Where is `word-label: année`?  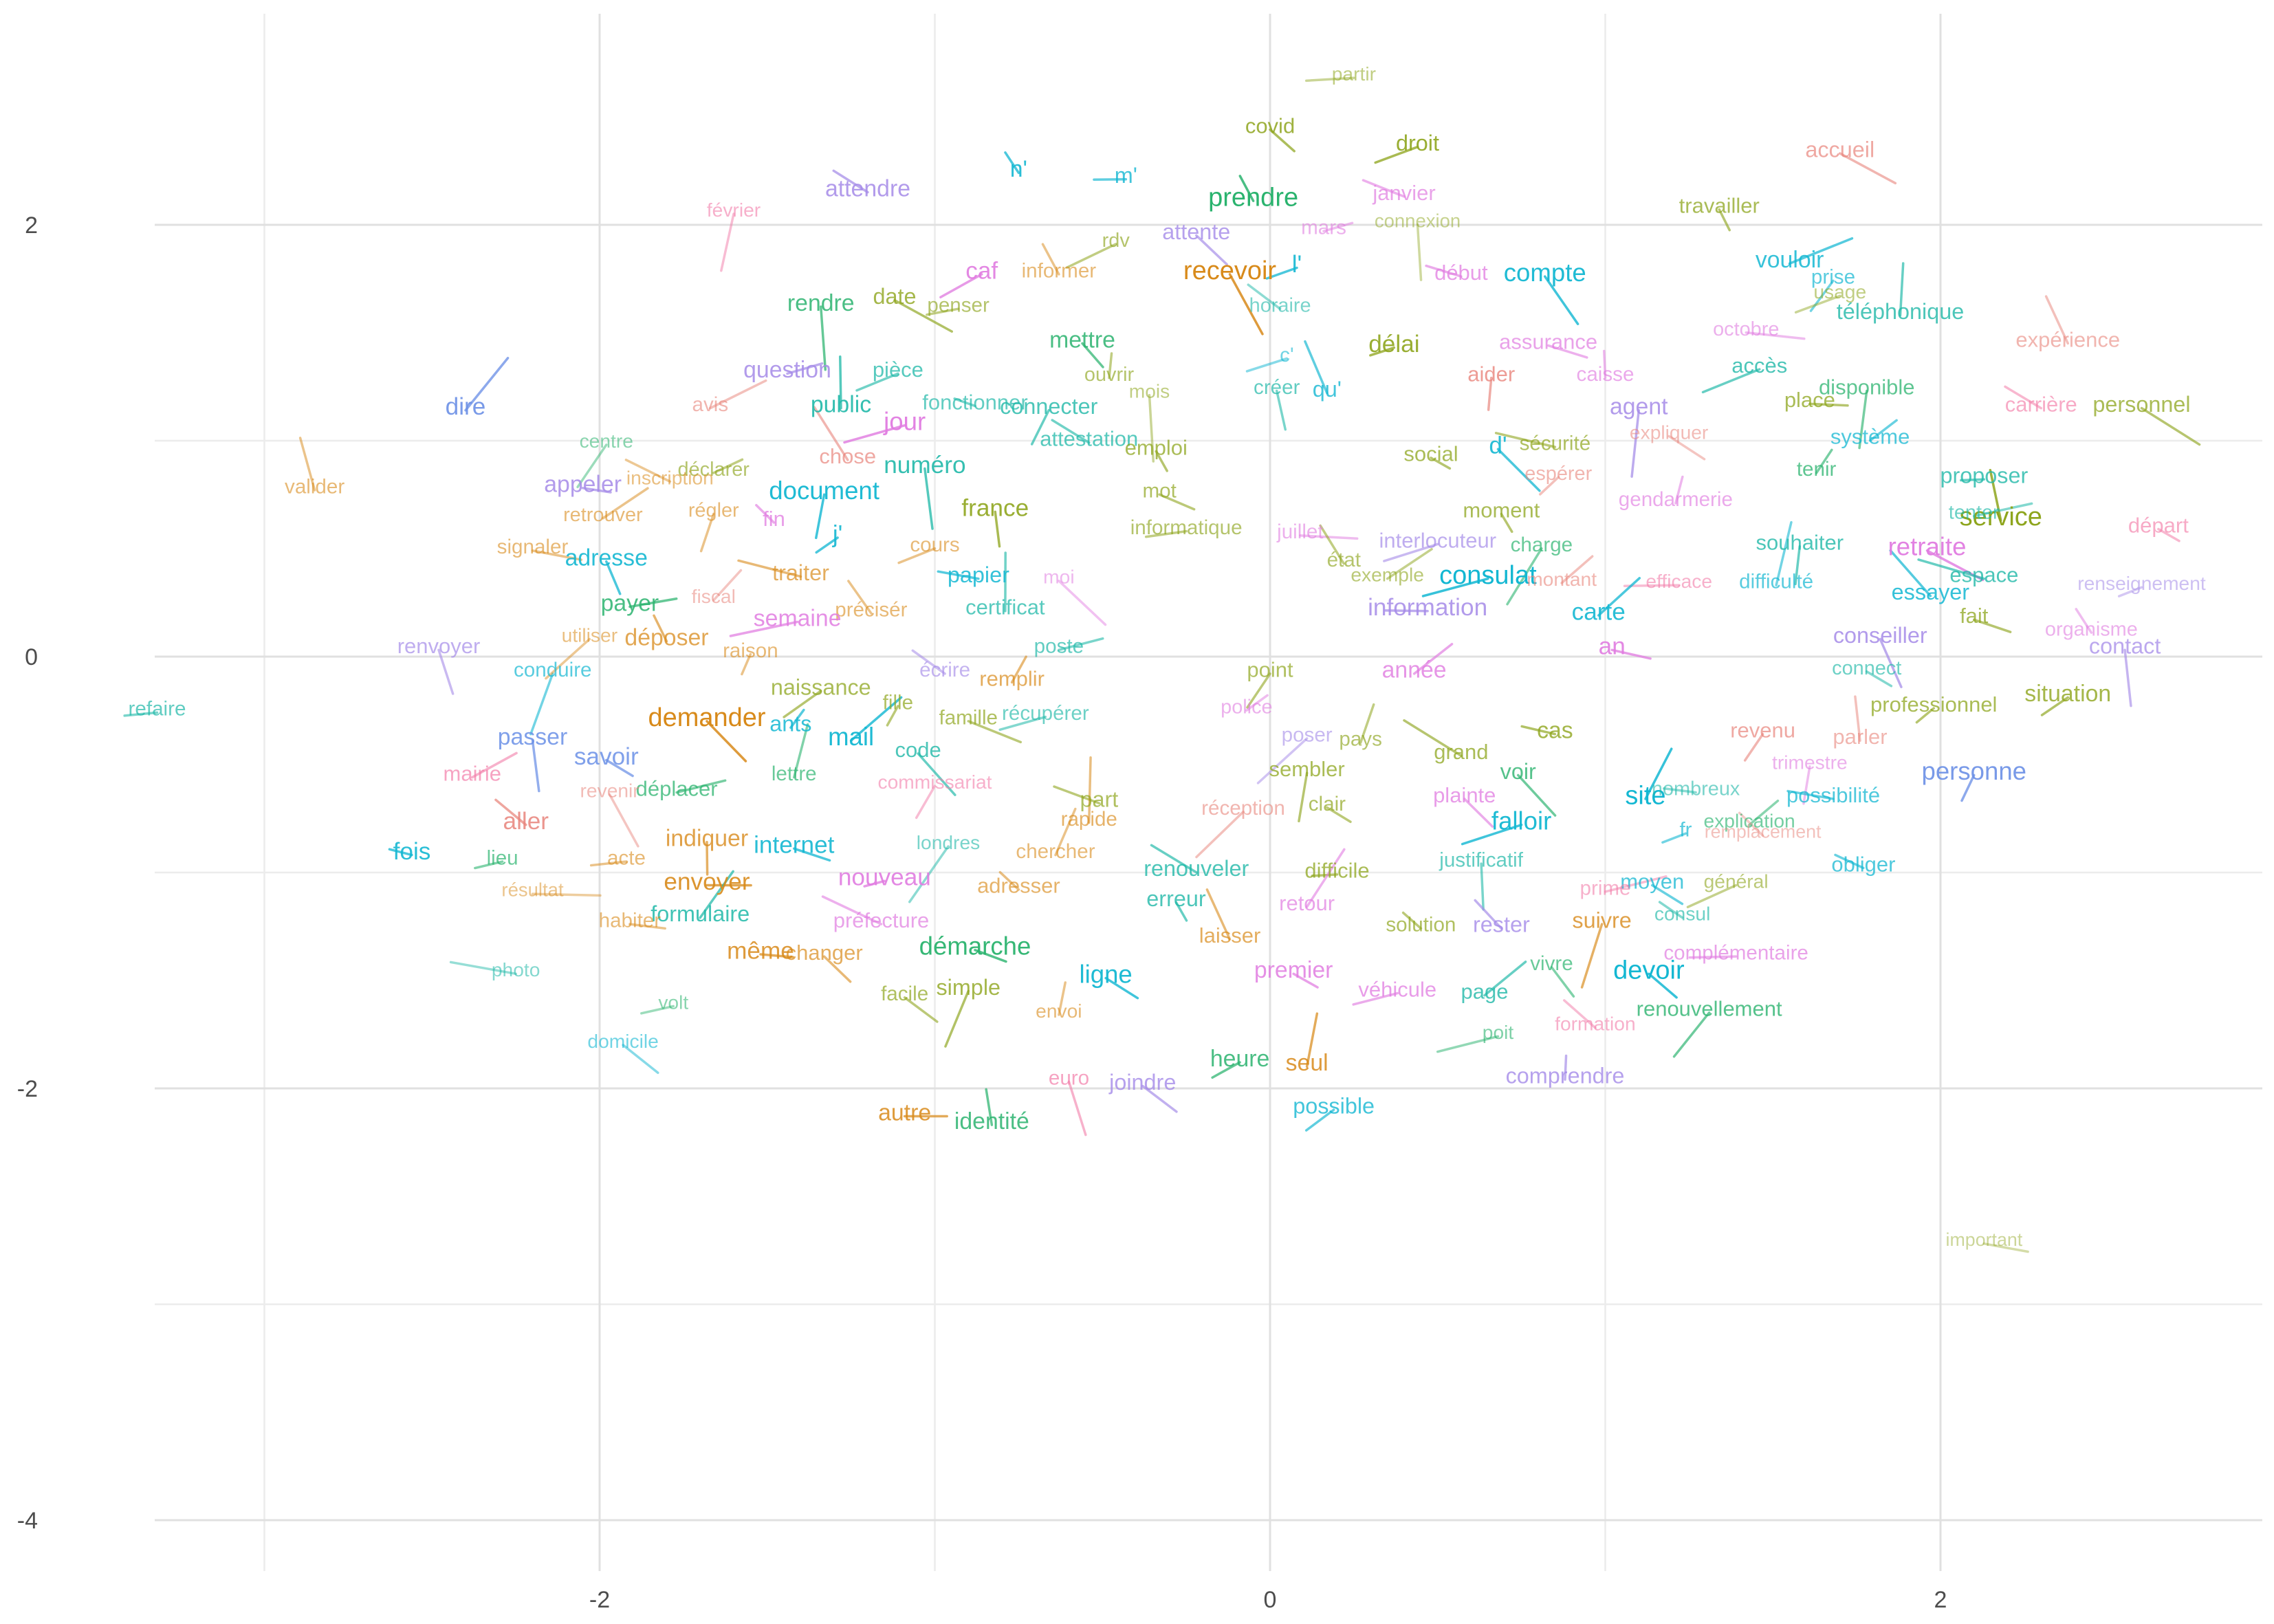 word-label: année is located at coordinates (1414, 670).